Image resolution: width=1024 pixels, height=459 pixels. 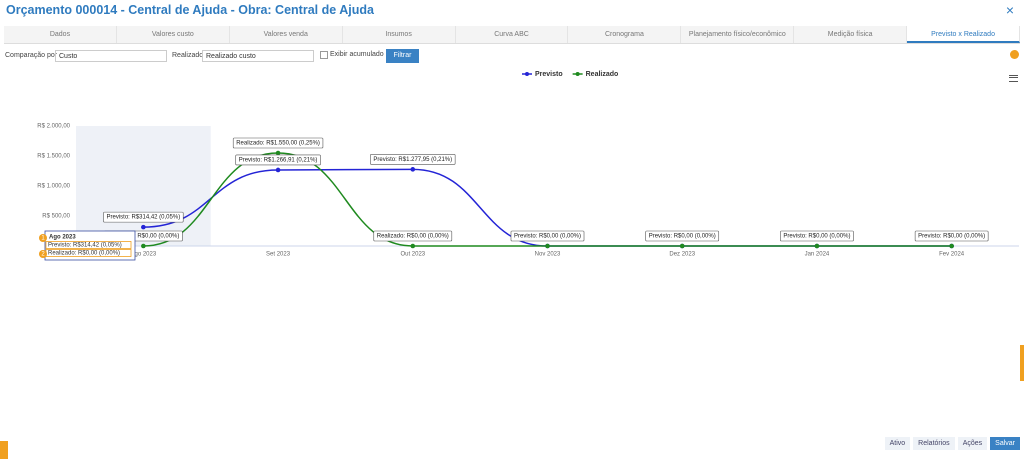 I want to click on y-tick-label: R$ 1.500,00, so click(x=53, y=157).